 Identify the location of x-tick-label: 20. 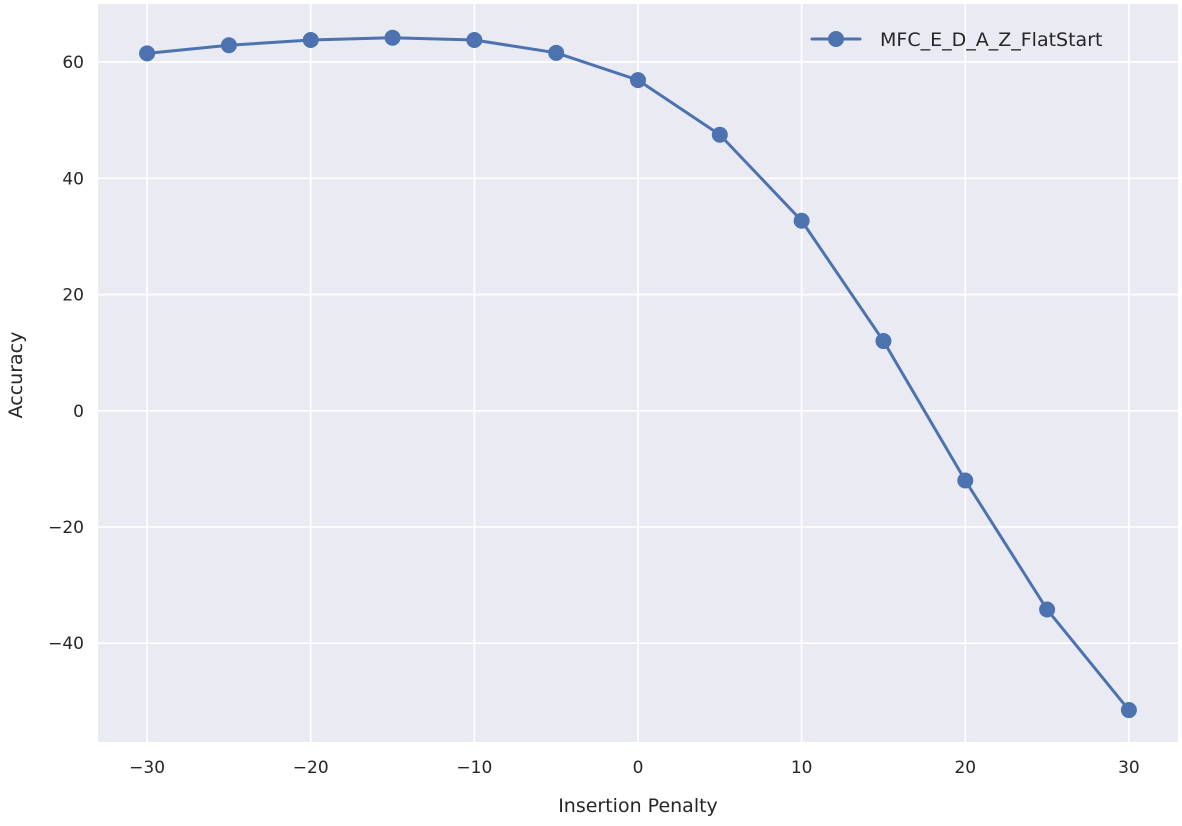
(965, 768).